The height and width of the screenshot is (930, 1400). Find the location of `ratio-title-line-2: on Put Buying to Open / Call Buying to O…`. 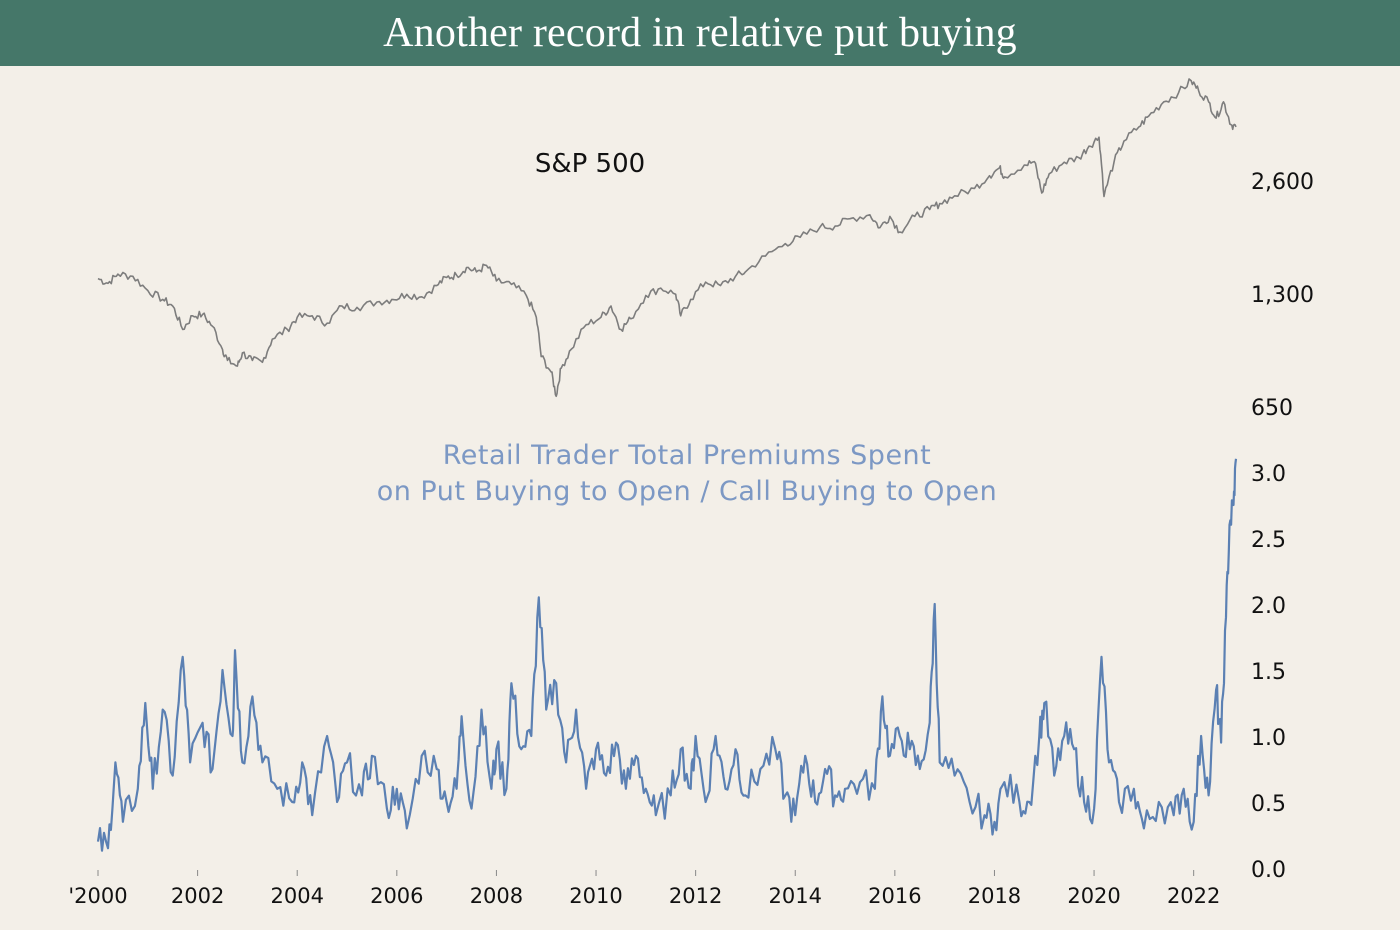

ratio-title-line-2: on Put Buying to Open / Call Buying to O… is located at coordinates (687, 491).